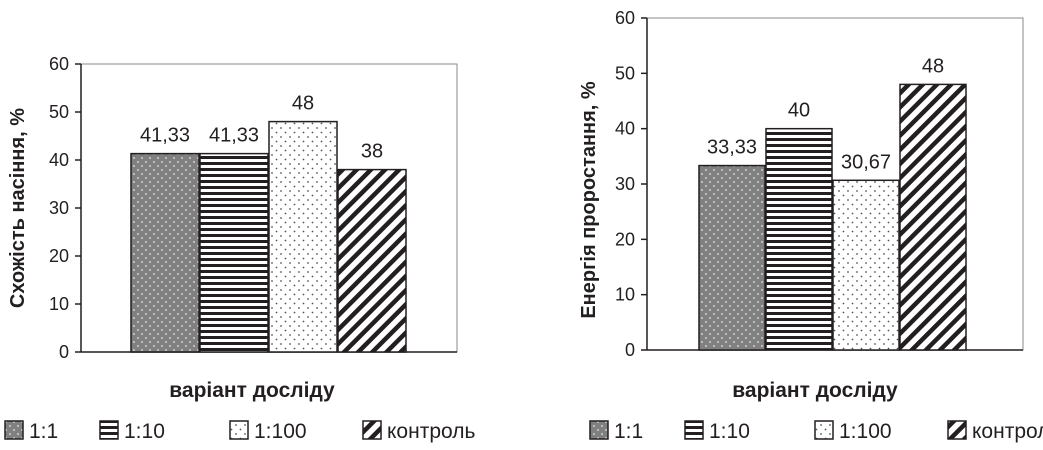 This screenshot has width=1043, height=450. I want to click on legend-right: 1:1 1:10 1:100 контроль, so click(816, 431).